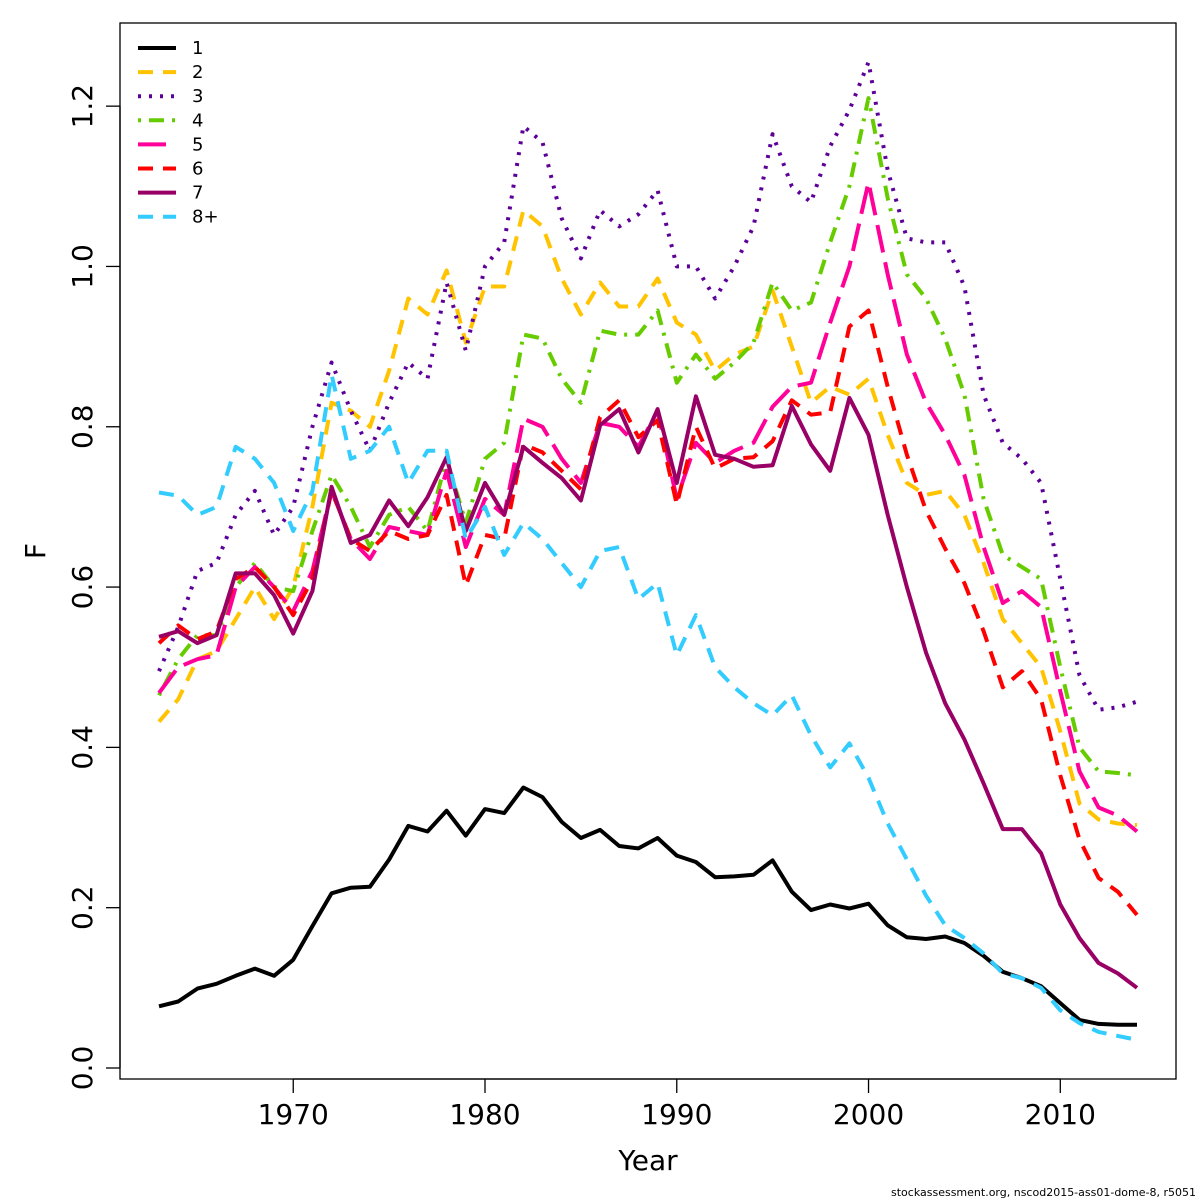 The image size is (1200, 1200). What do you see at coordinates (197, 193) in the screenshot?
I see `legend-label: 7` at bounding box center [197, 193].